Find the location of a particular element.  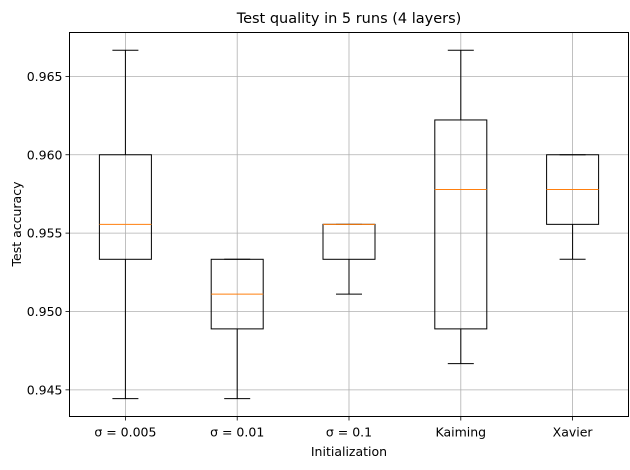

y-tick-label: 0.955 is located at coordinates (45, 233).